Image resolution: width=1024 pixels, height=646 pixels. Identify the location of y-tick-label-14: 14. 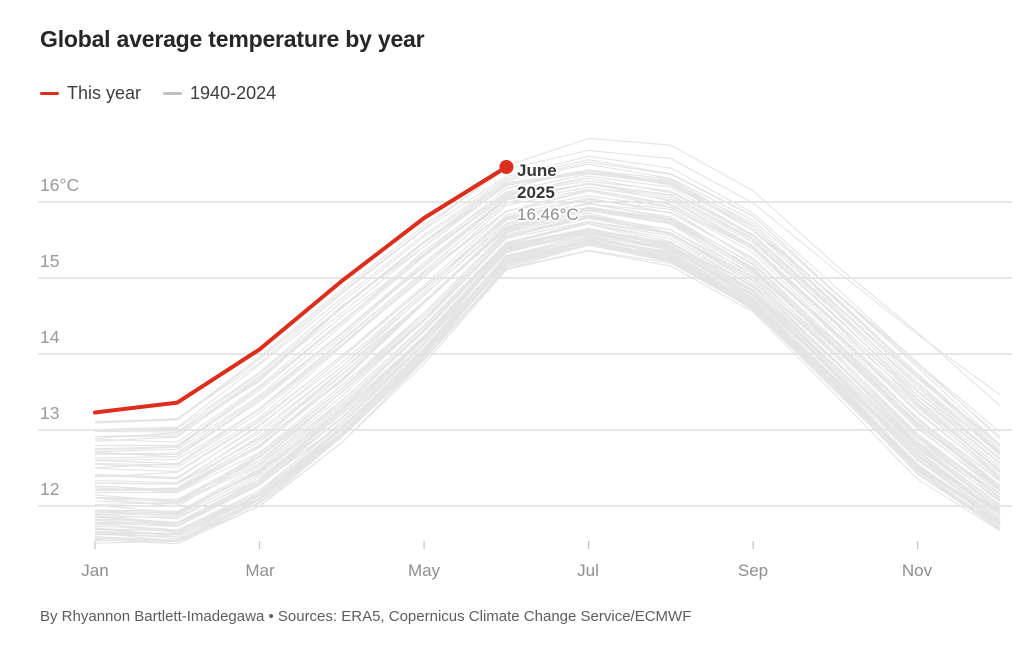
(50, 337).